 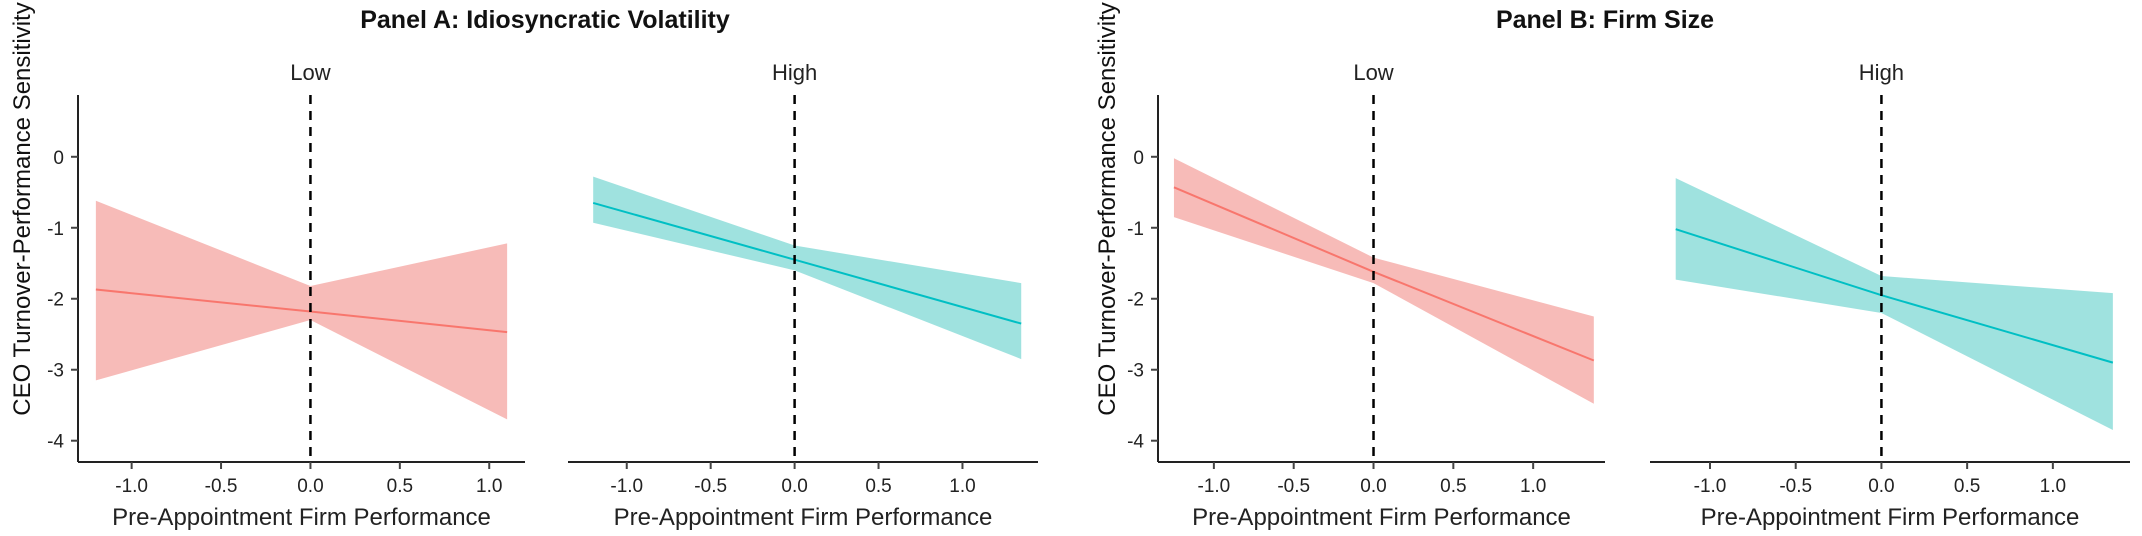 What do you see at coordinates (1533, 486) in the screenshot?
I see `chart-1-facet-0-x-tick-label-4: 1.0` at bounding box center [1533, 486].